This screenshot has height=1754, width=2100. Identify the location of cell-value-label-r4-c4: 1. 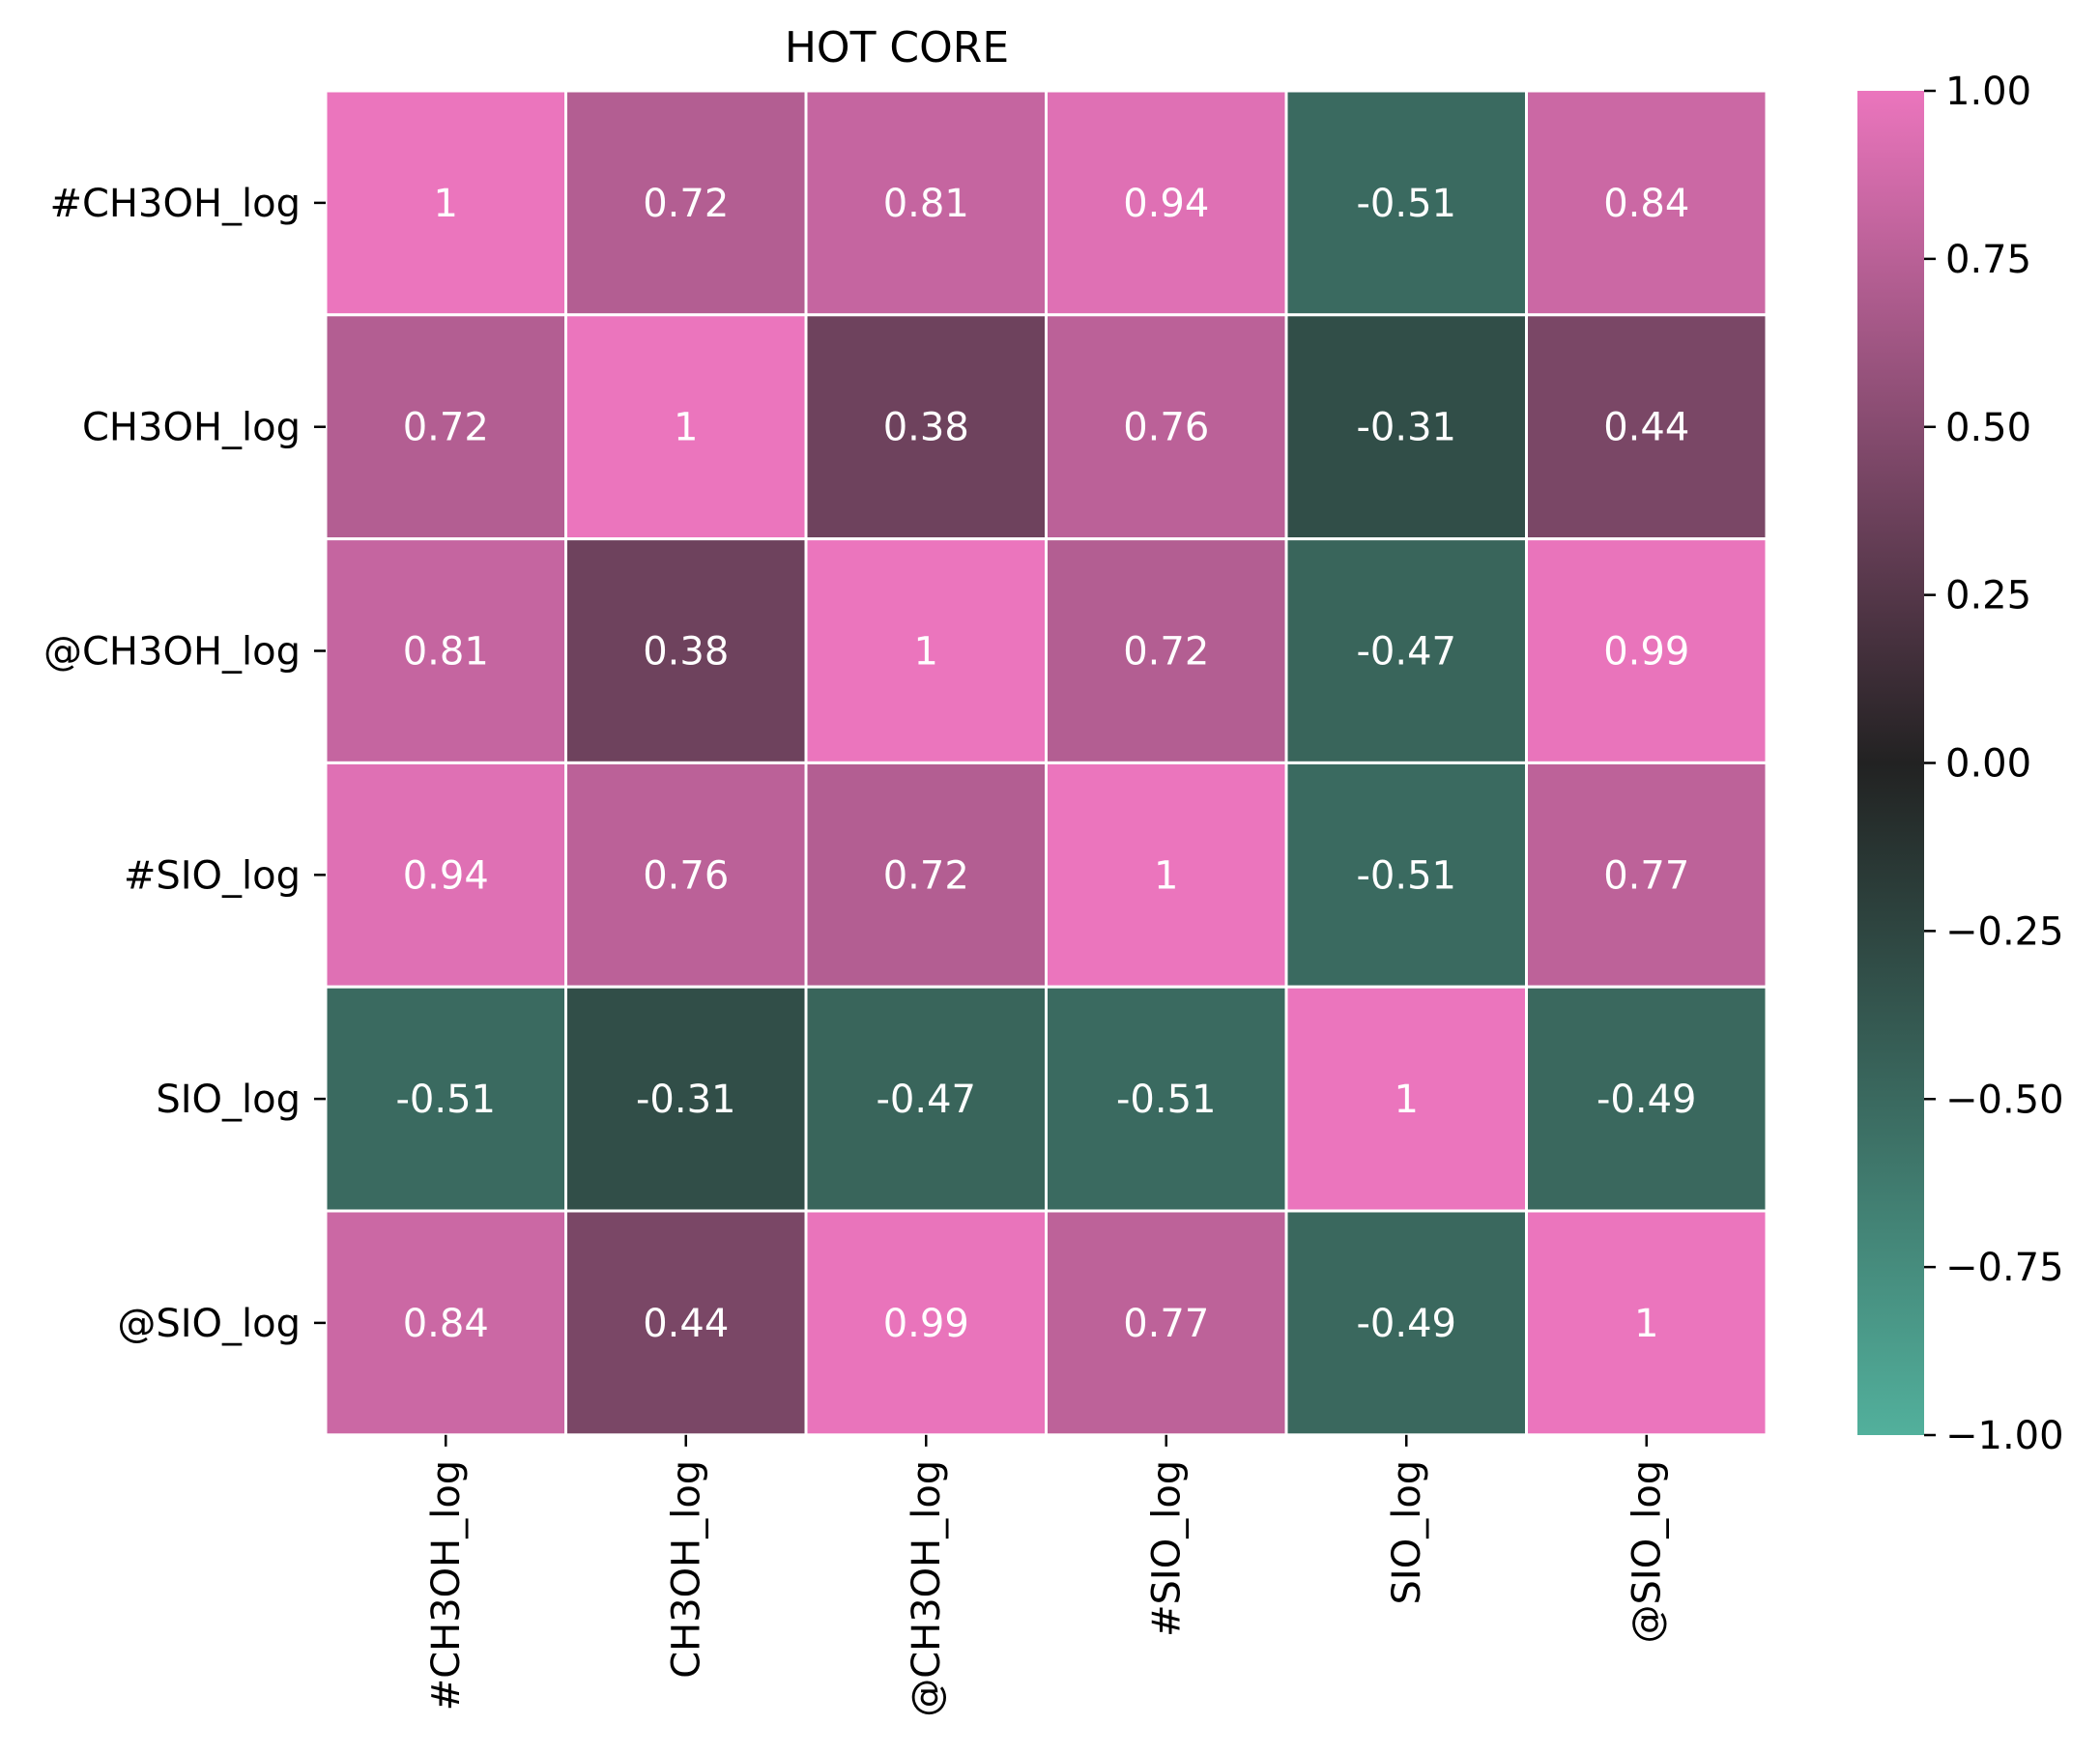
(1407, 1100).